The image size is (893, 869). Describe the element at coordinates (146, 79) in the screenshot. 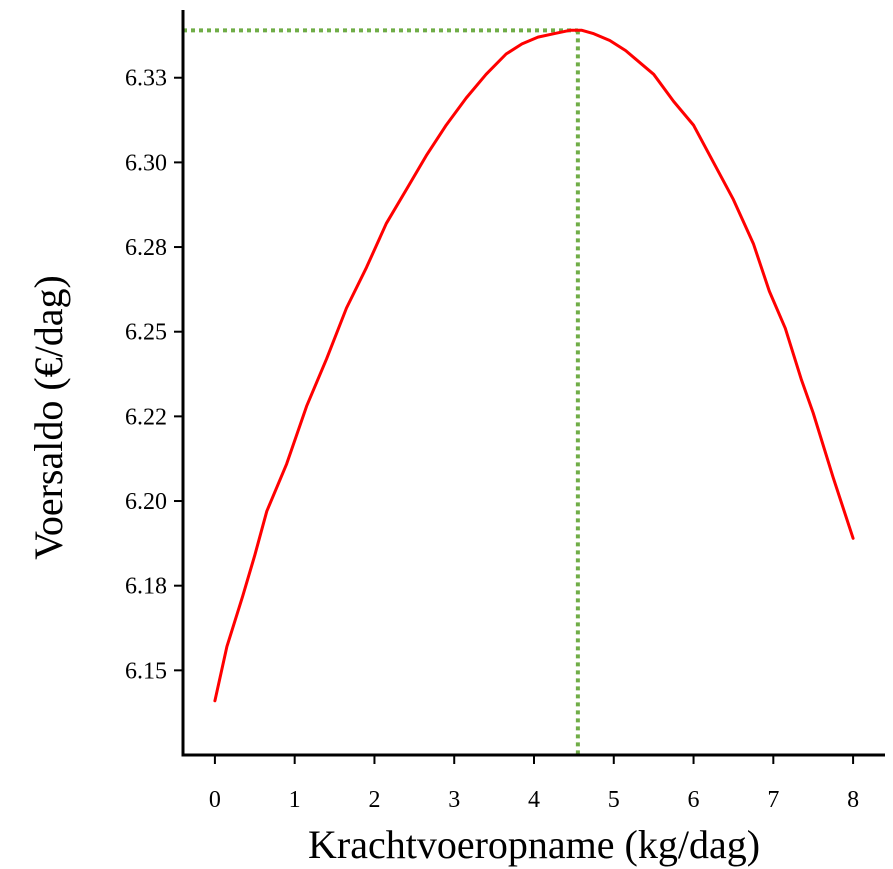

I see `y-tick-label: 6.33` at that location.